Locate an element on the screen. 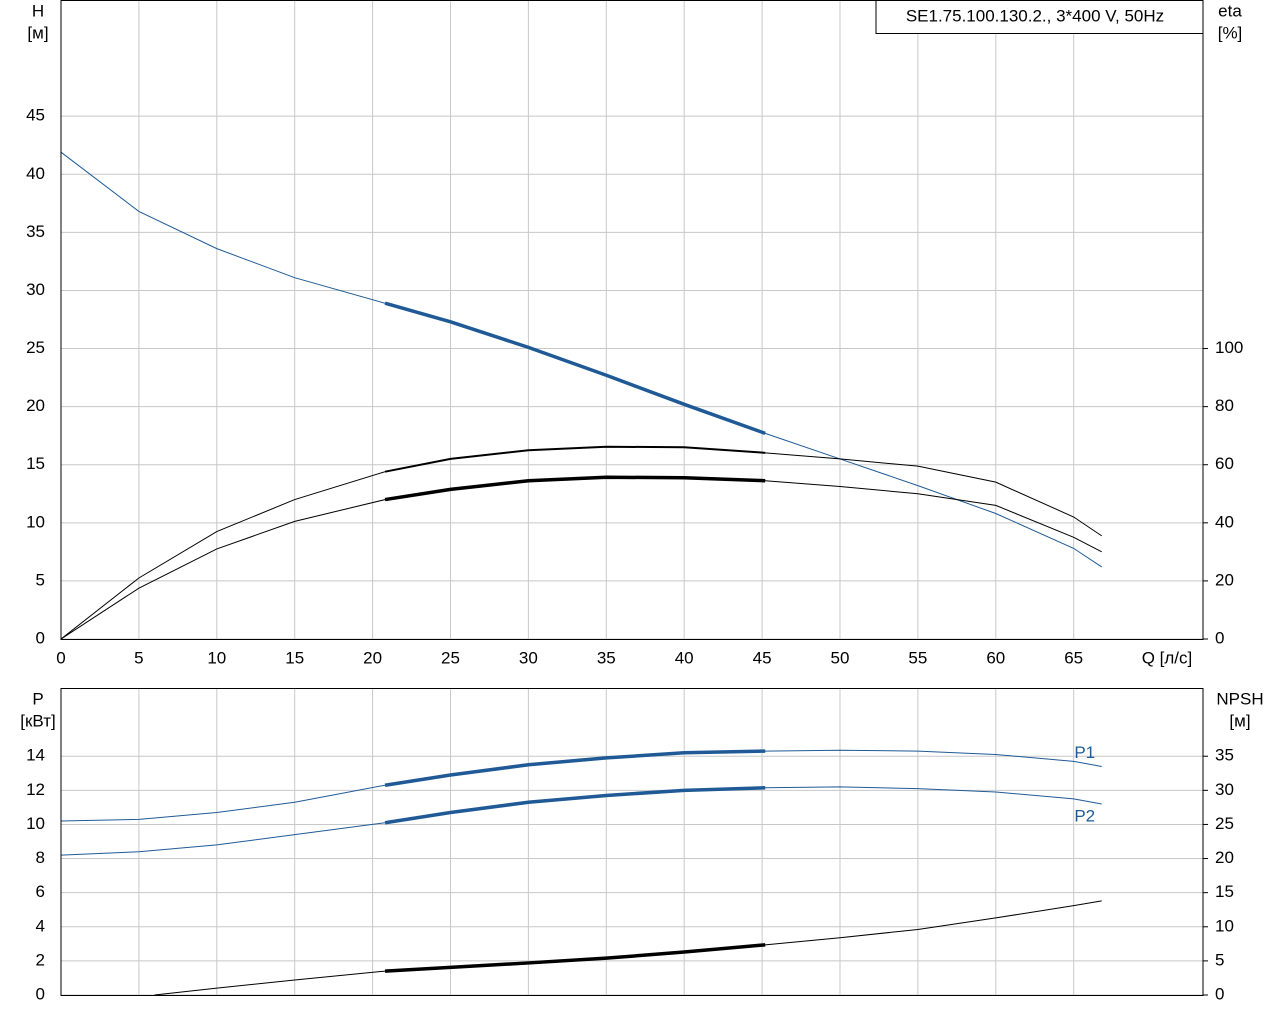  y-tick-label: 14 is located at coordinates (35, 755).